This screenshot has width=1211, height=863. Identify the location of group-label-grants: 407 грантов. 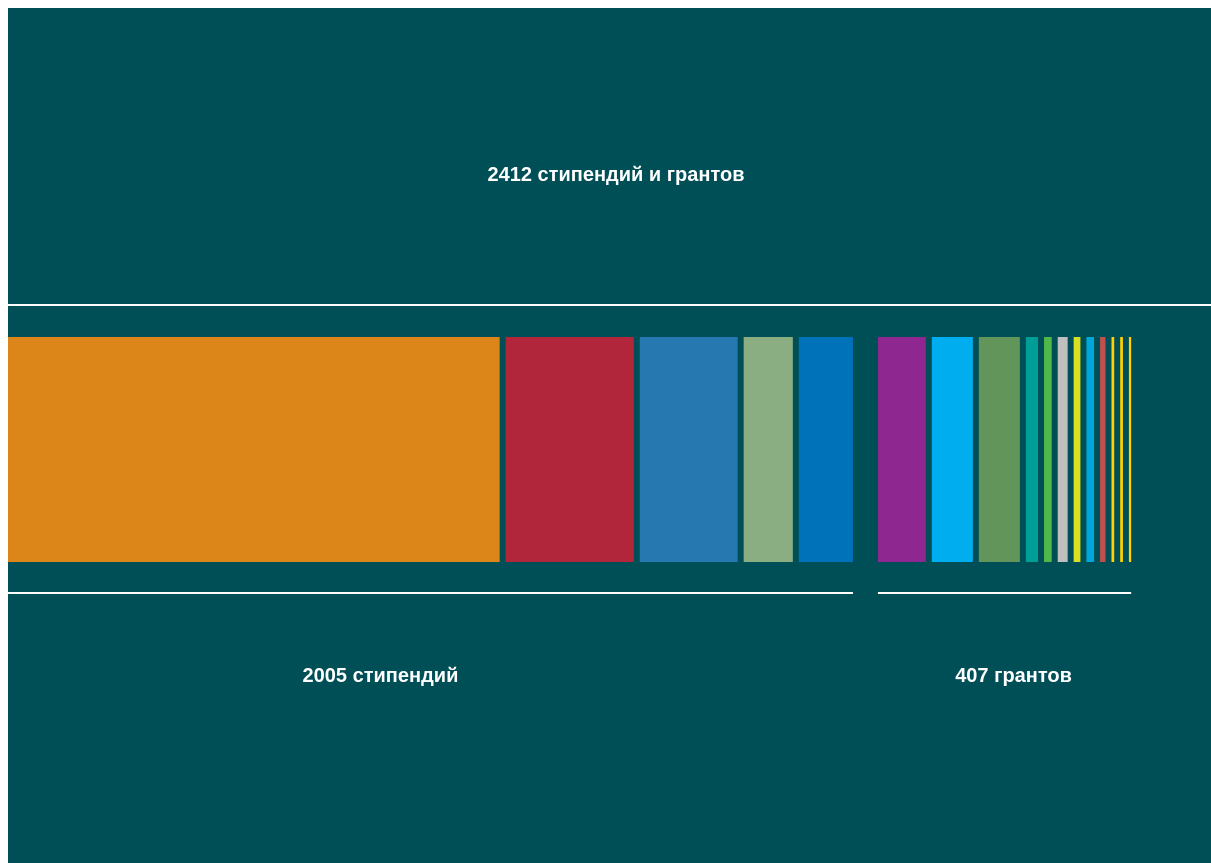
(1013, 676).